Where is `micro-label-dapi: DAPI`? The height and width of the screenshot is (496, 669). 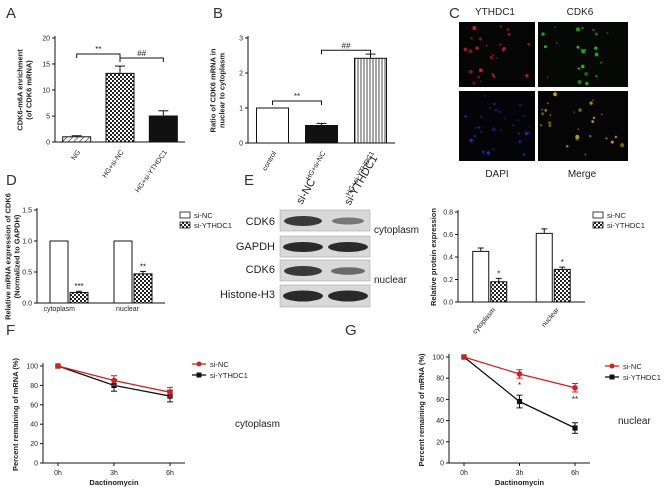
micro-label-dapi: DAPI is located at coordinates (496, 174).